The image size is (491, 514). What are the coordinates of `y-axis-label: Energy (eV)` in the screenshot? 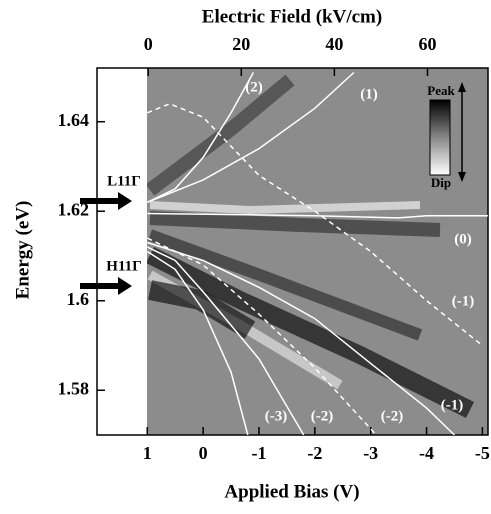 It's located at (22, 250).